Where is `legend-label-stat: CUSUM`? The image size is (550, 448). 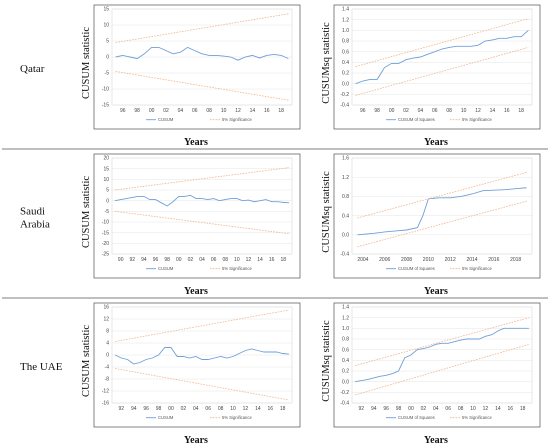 legend-label-stat: CUSUM is located at coordinates (166, 119).